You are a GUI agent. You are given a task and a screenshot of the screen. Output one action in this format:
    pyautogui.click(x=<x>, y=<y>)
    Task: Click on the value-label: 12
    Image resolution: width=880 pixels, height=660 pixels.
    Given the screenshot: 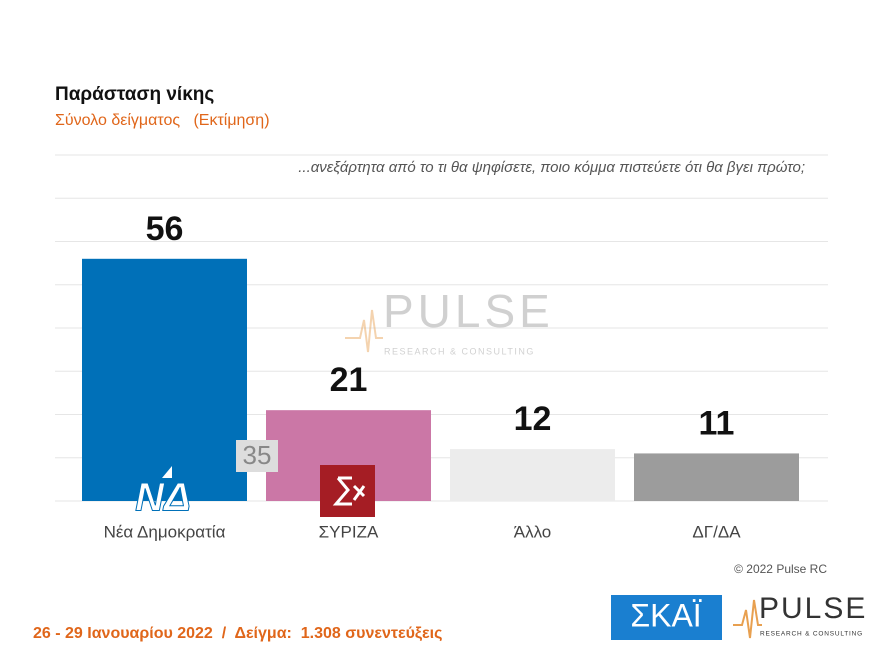 What is the action you would take?
    pyautogui.click(x=533, y=419)
    